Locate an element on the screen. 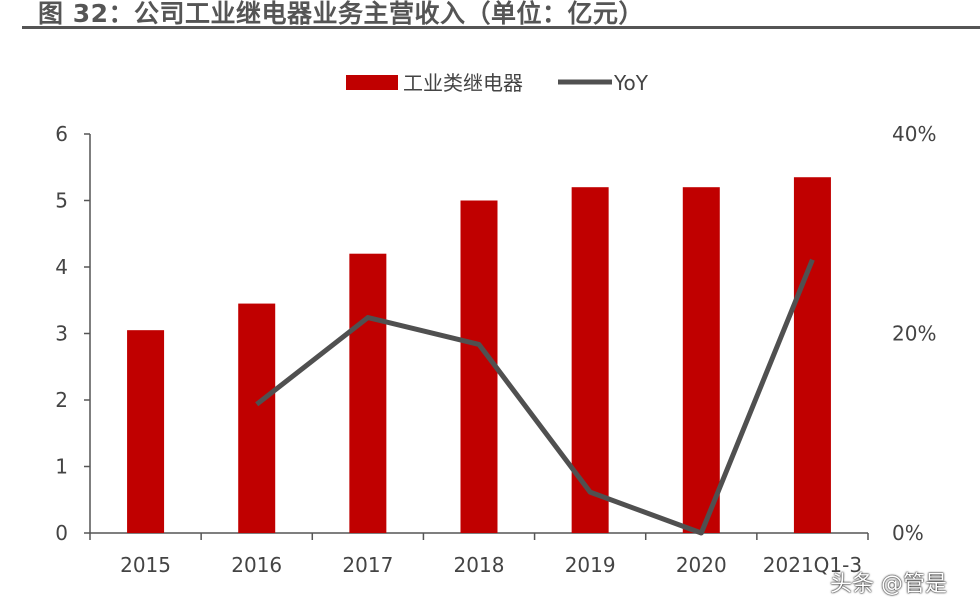 Image resolution: width=980 pixels, height=610 pixels. y2-tick-label: 40% is located at coordinates (914, 134).